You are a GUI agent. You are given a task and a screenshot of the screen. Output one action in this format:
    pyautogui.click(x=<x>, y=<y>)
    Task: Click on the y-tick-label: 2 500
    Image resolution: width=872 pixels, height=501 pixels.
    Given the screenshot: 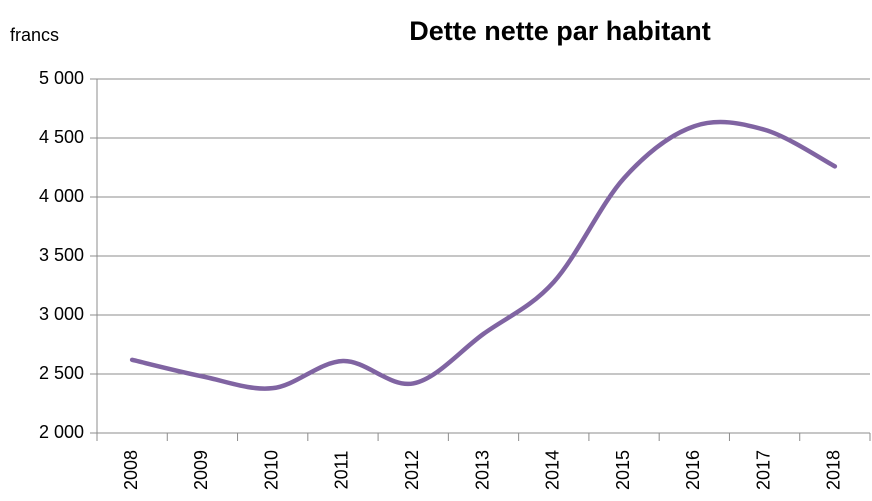 What is the action you would take?
    pyautogui.click(x=61, y=373)
    